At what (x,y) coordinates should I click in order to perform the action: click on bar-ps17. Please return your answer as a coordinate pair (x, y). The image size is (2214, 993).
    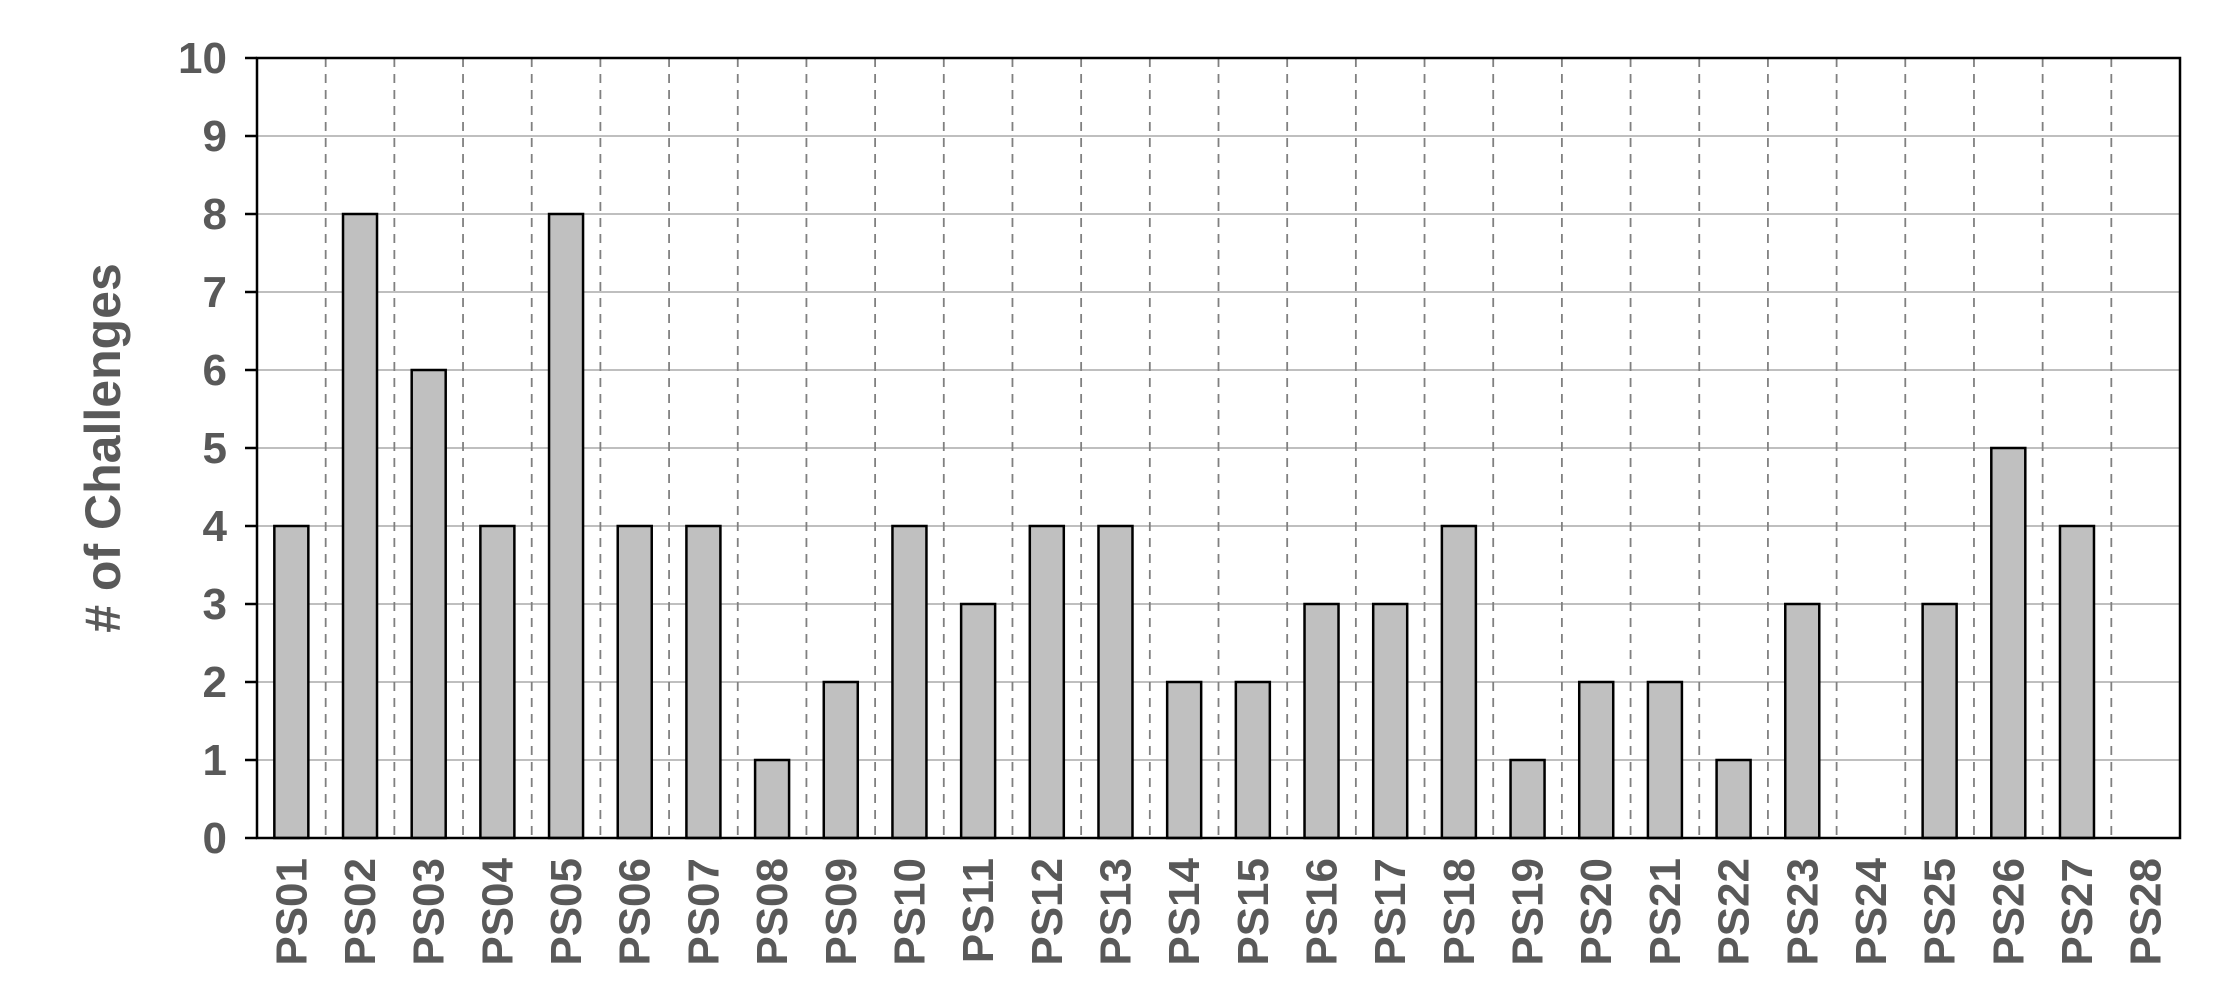
    Looking at the image, I should click on (1390, 721).